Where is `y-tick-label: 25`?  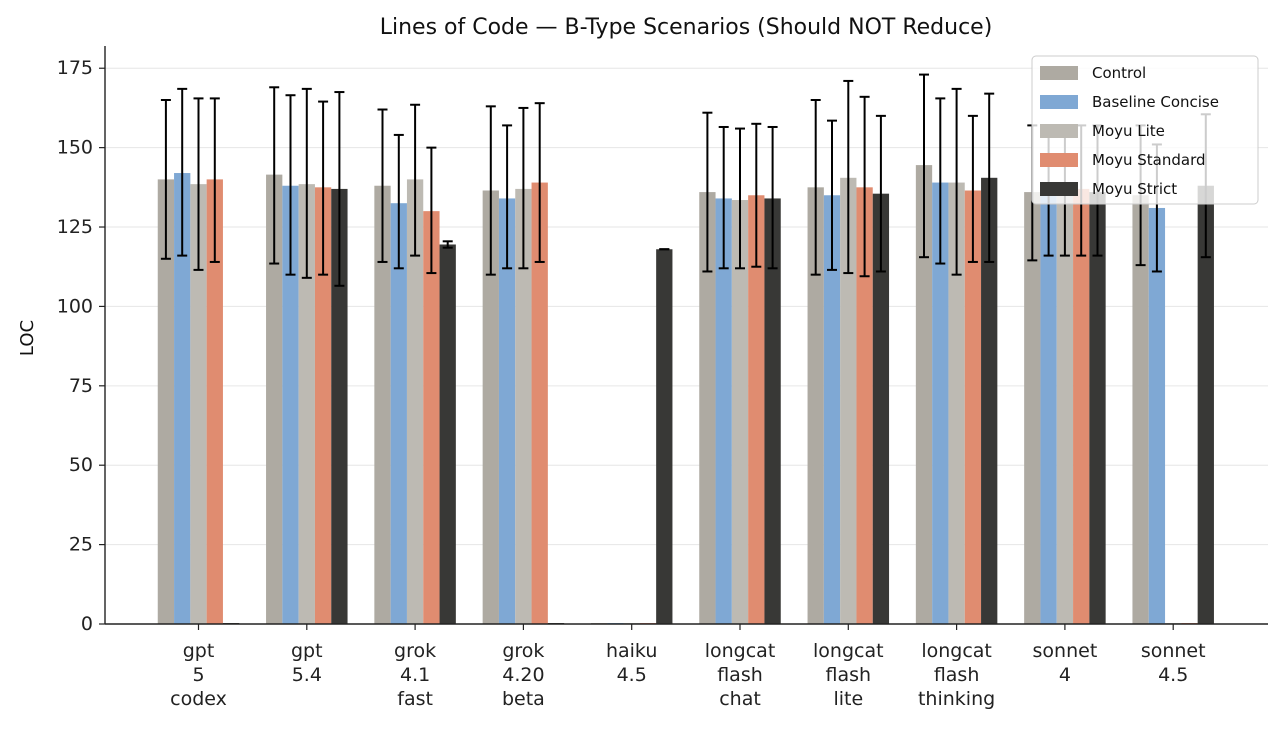 y-tick-label: 25 is located at coordinates (81, 545).